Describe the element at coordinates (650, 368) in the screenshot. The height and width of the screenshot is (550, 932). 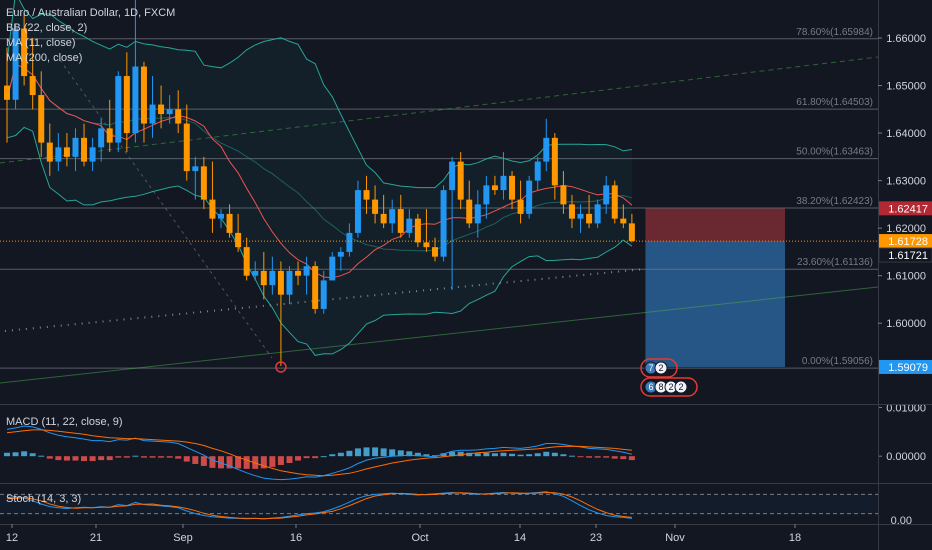
I see `event-badge-count: 7` at that location.